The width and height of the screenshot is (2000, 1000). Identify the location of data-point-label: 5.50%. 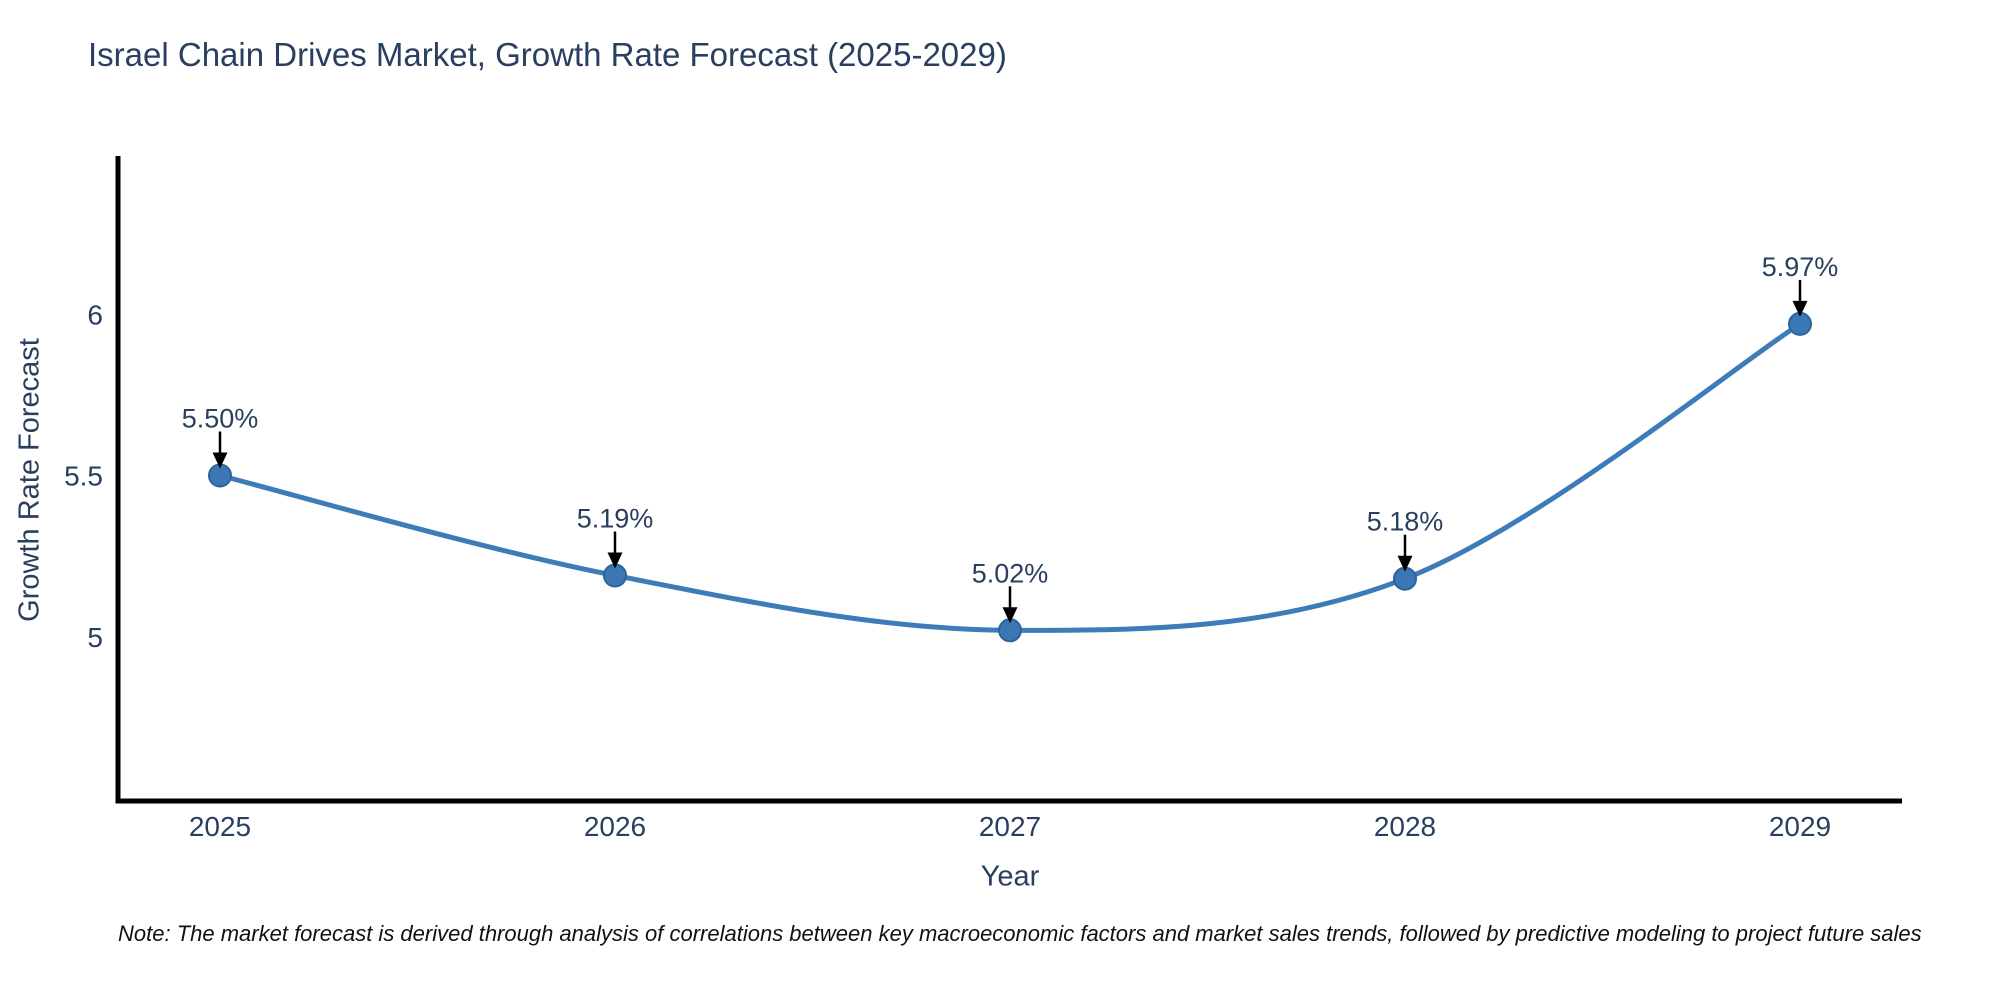
(220, 419).